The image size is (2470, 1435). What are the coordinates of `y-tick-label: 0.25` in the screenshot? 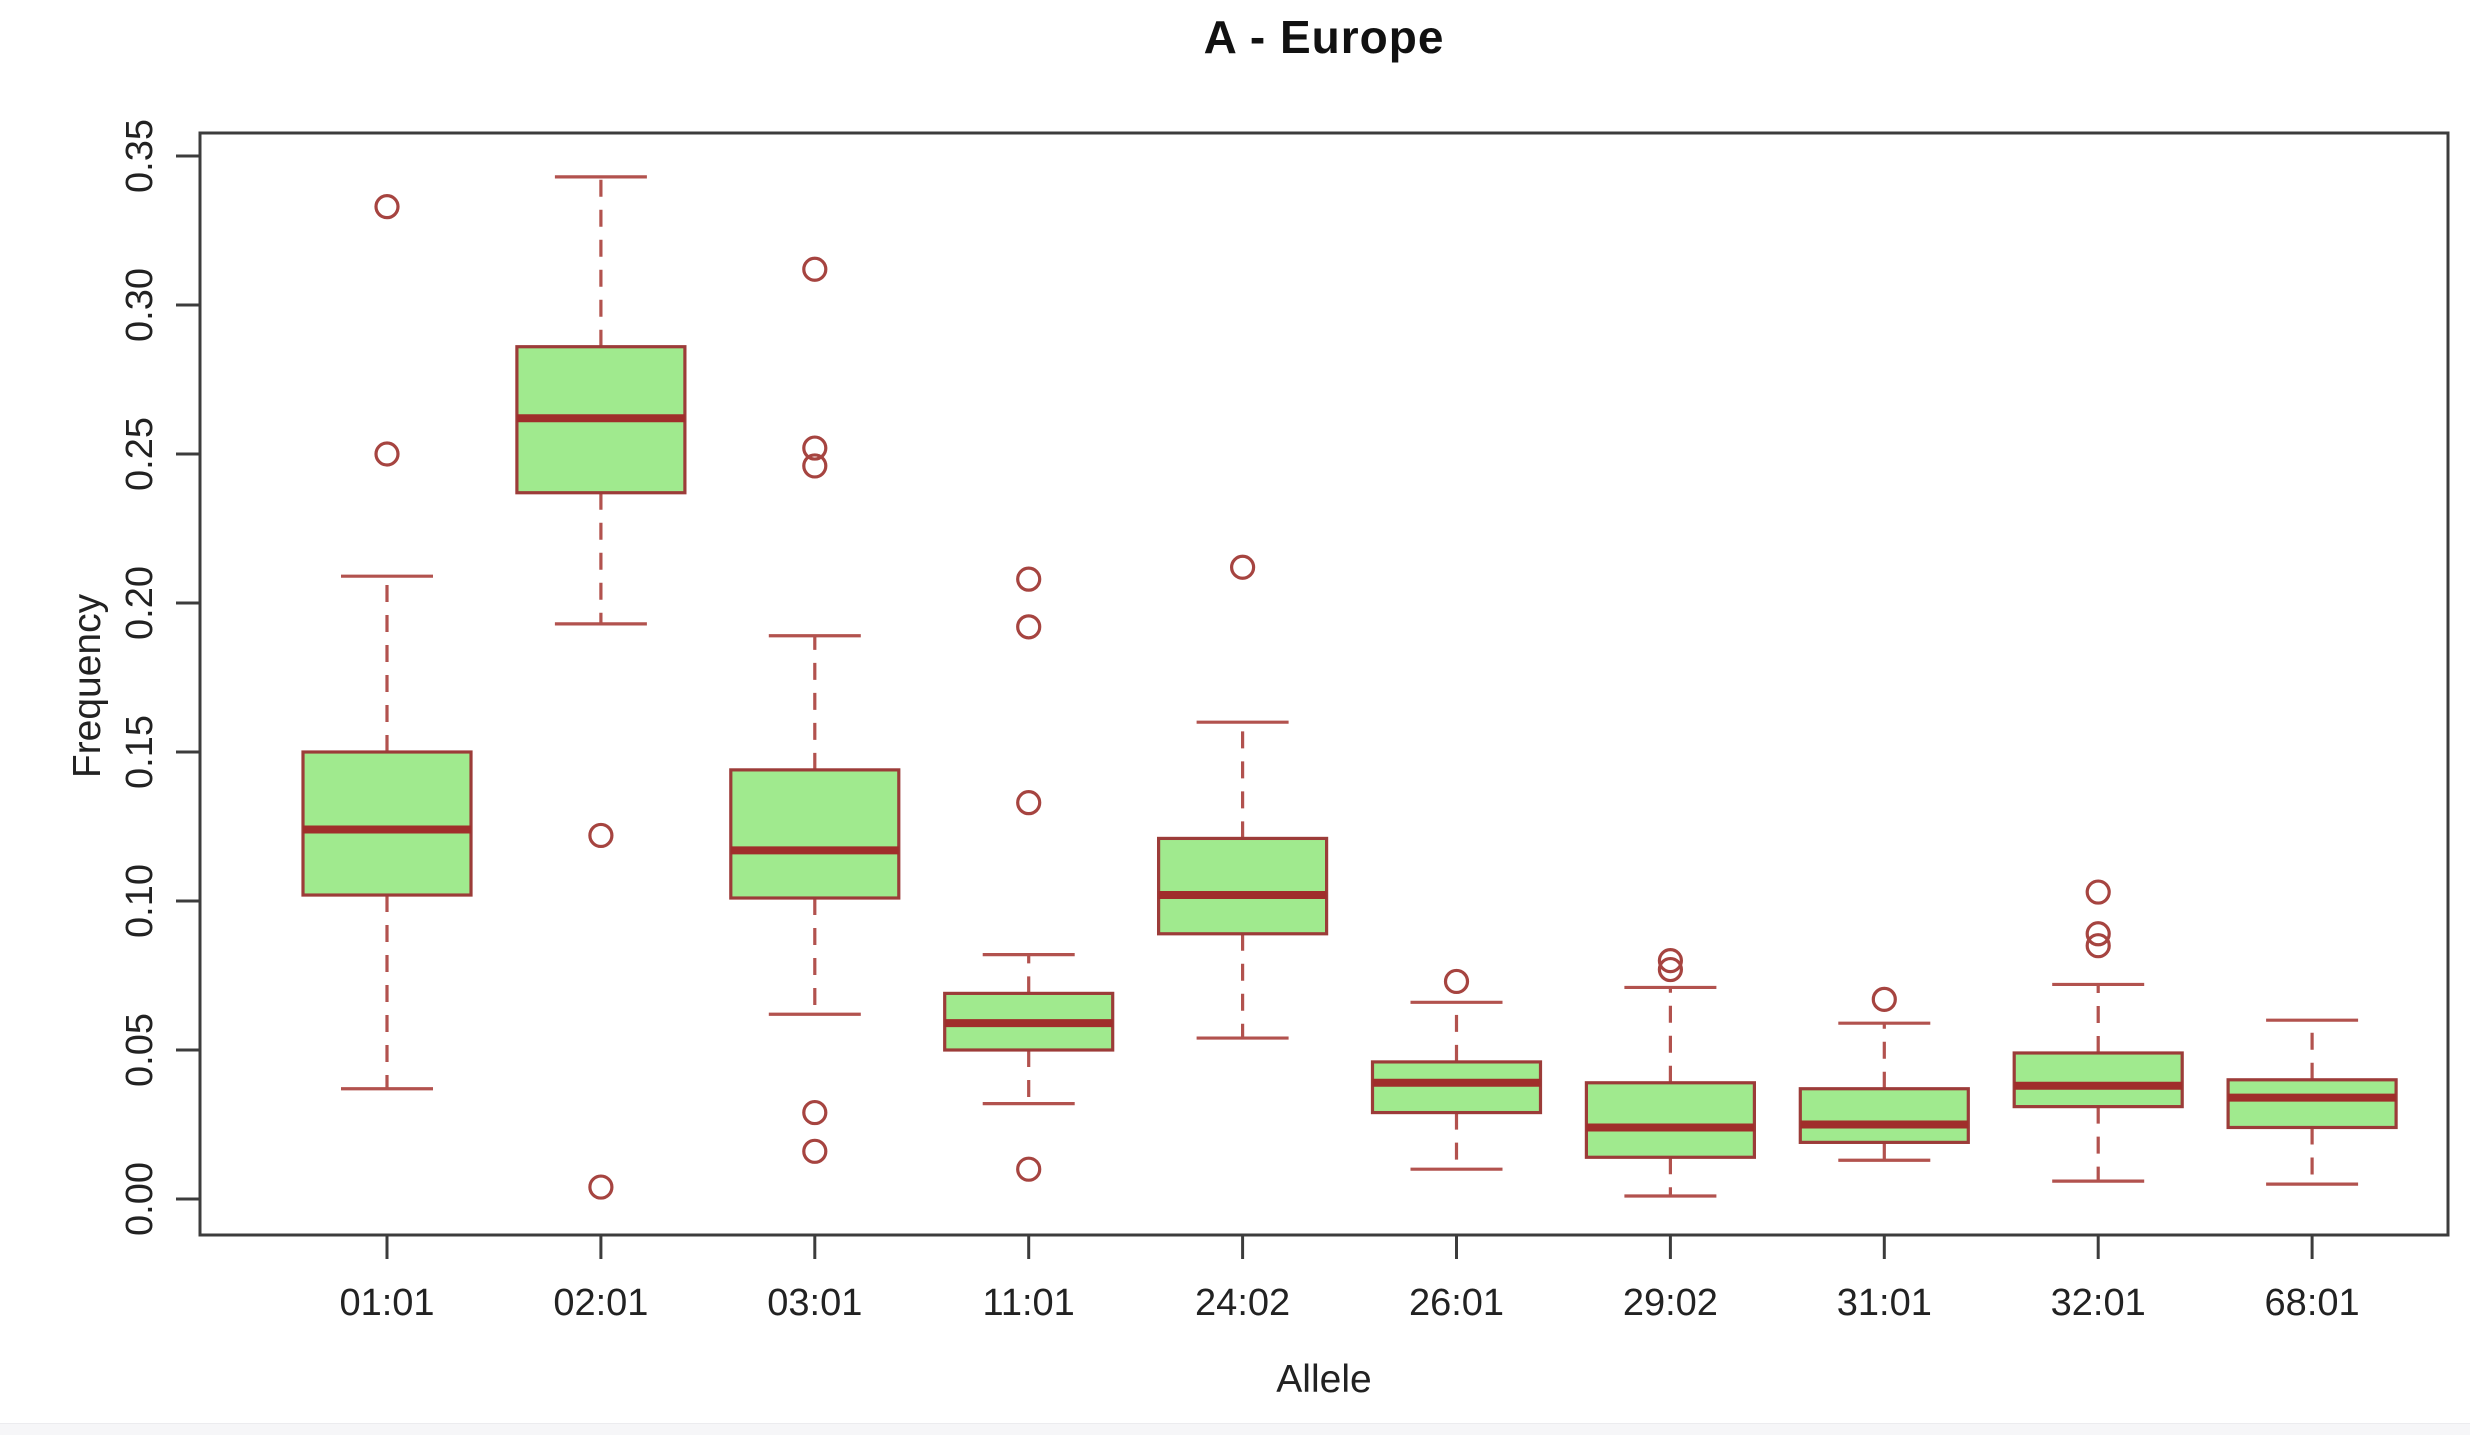 It's located at (140, 454).